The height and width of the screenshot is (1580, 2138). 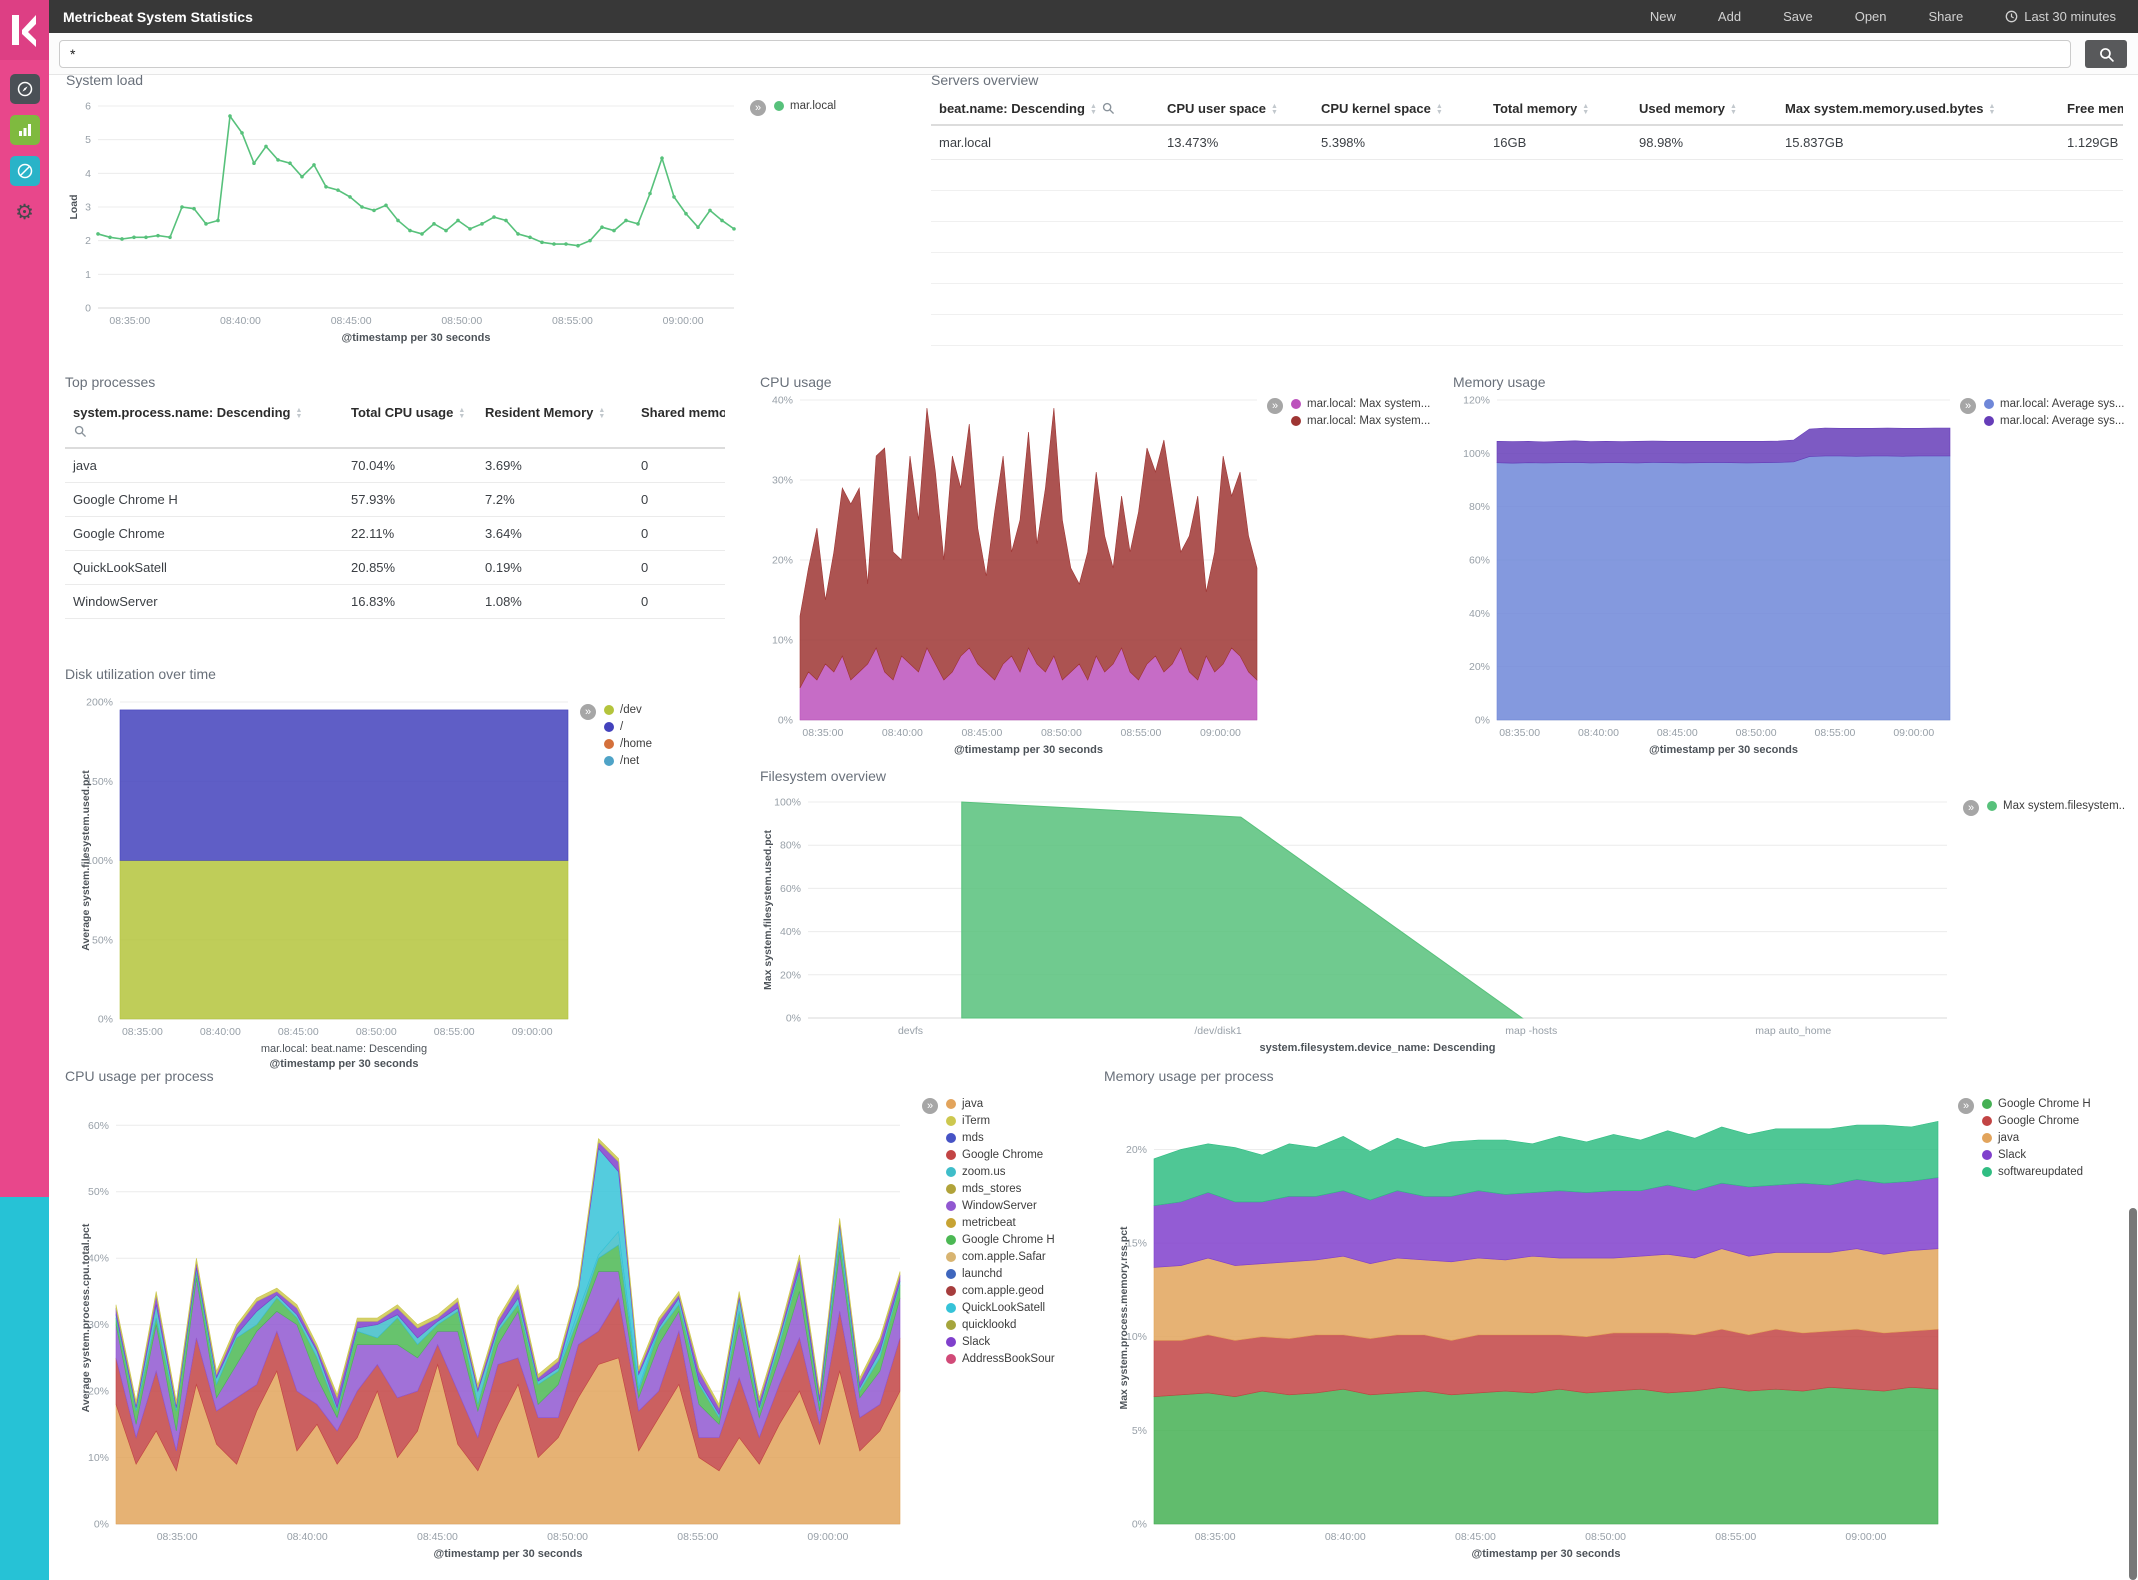 I want to click on legend-item: zoom.us, so click(x=1009, y=1172).